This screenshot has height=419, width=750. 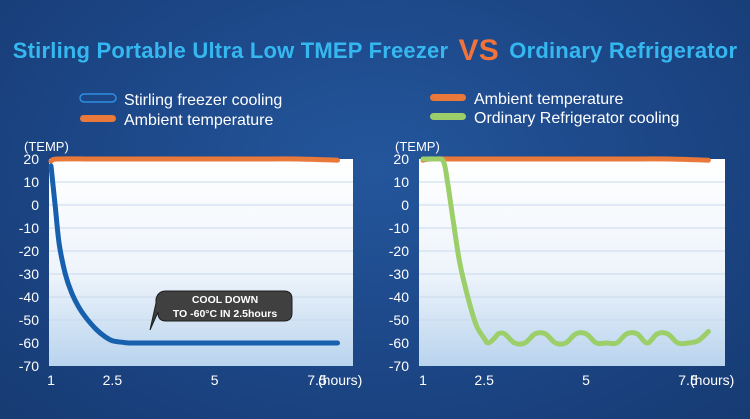 What do you see at coordinates (558, 380) in the screenshot?
I see `x-ticks-right: 1 2.5 5 7.5` at bounding box center [558, 380].